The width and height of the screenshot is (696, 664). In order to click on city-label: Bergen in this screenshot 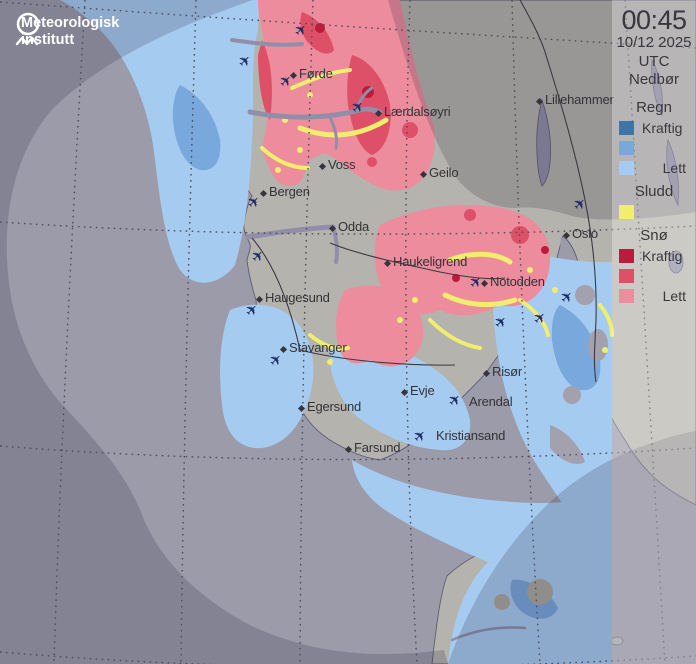, I will do `click(289, 191)`.